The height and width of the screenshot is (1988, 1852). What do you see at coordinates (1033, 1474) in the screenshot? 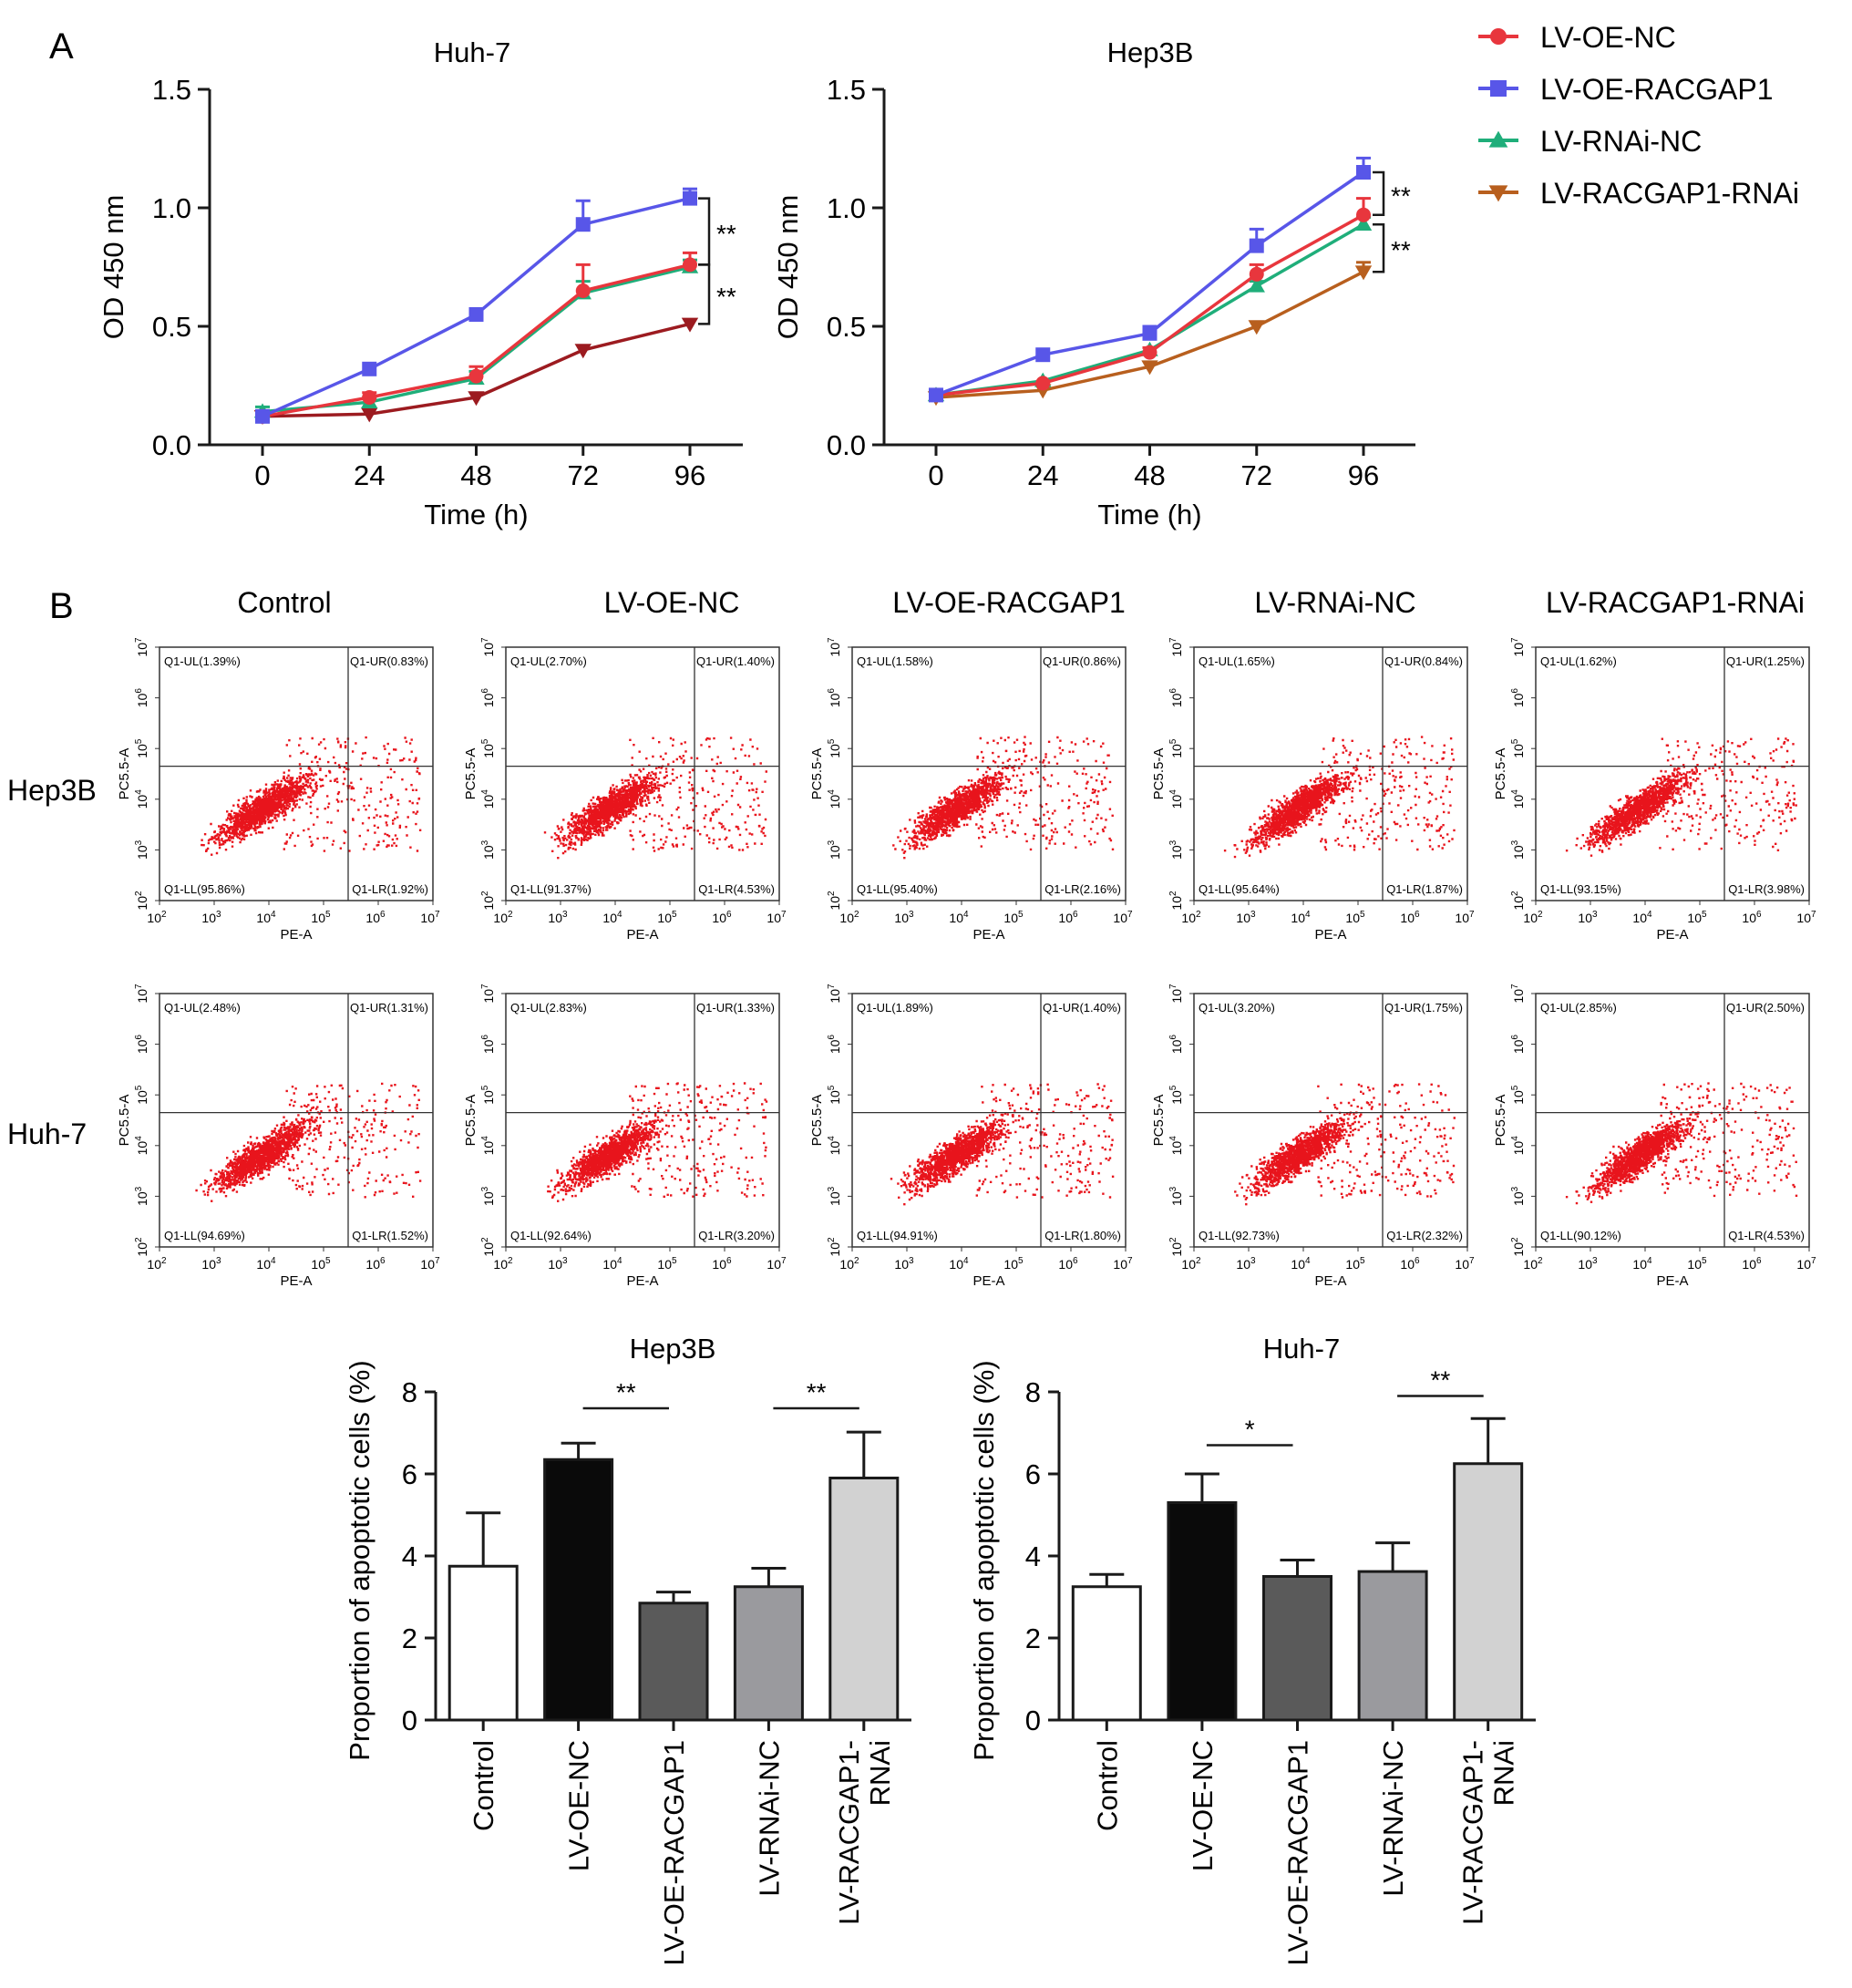
I see `y-tick-label: 6` at bounding box center [1033, 1474].